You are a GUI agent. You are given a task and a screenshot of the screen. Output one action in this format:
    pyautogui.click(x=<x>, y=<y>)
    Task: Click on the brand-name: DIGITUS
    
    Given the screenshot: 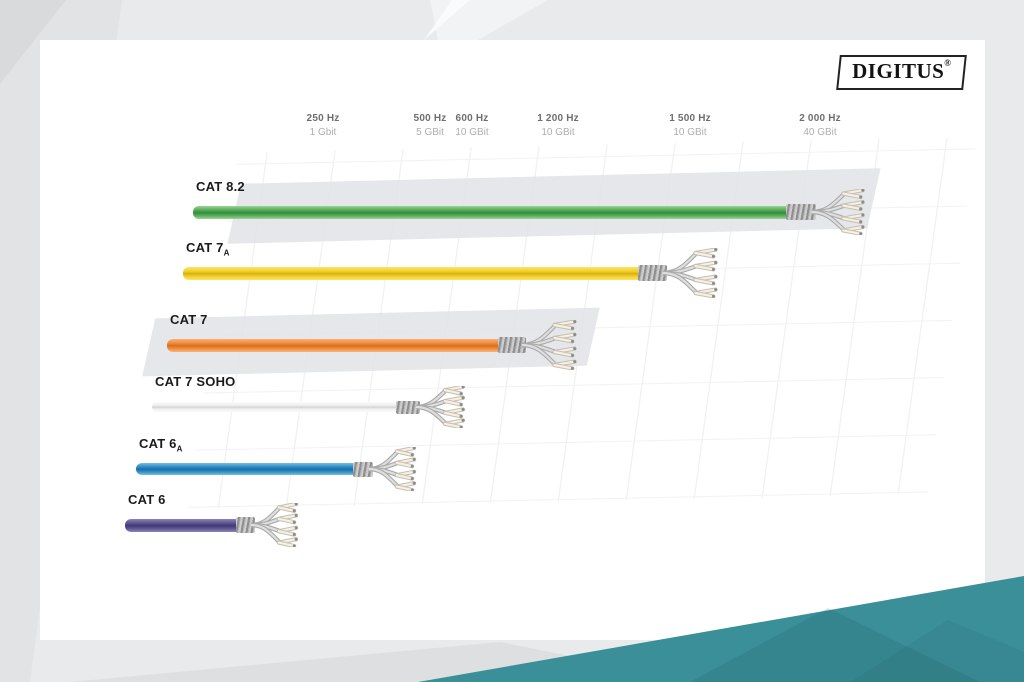 What is the action you would take?
    pyautogui.click(x=897, y=71)
    